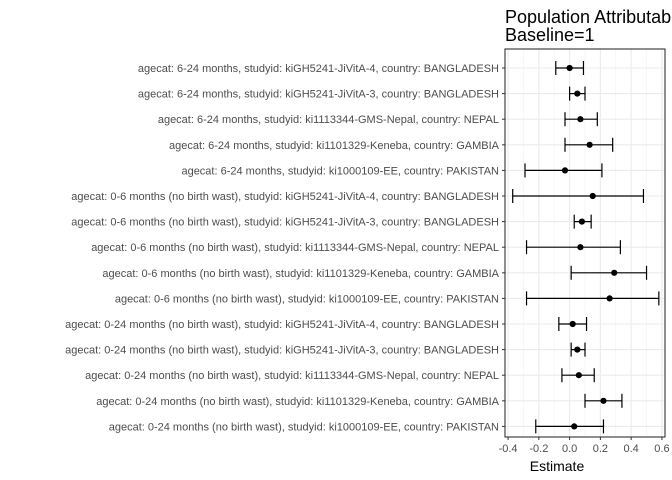  What do you see at coordinates (569, 449) in the screenshot?
I see `x-tick-label: 0.0` at bounding box center [569, 449].